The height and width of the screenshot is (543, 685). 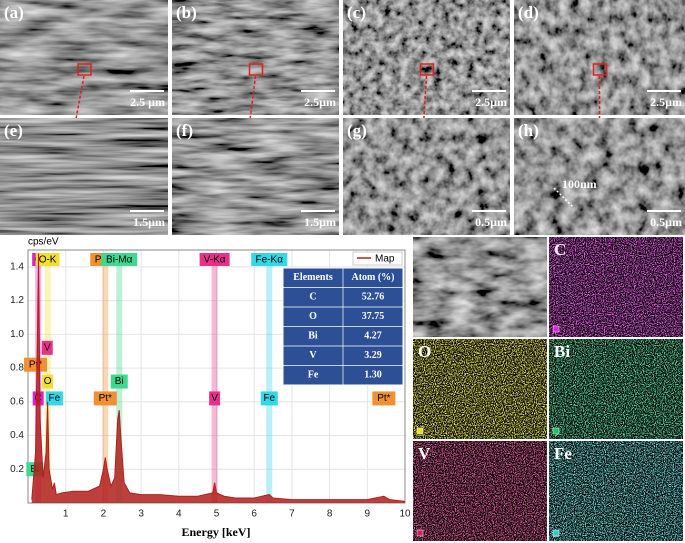 I want to click on table-cell: C, so click(x=312, y=297).